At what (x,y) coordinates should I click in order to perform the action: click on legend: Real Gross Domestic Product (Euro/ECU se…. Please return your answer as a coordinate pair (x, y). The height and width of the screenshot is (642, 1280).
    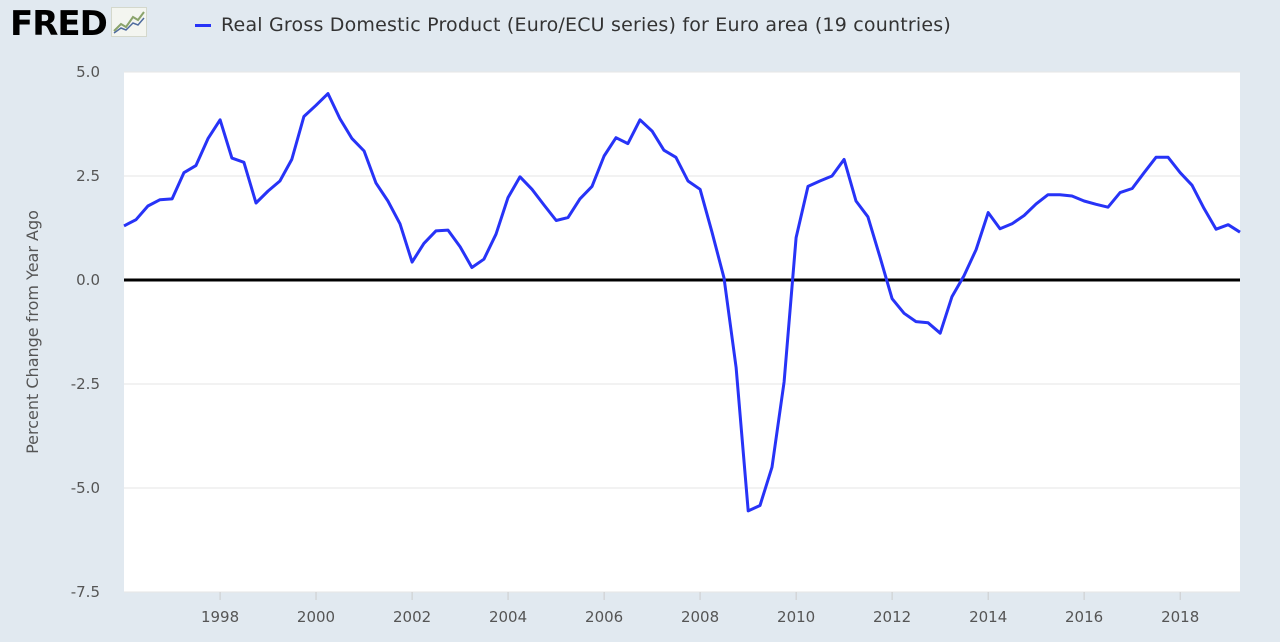
    Looking at the image, I should click on (573, 25).